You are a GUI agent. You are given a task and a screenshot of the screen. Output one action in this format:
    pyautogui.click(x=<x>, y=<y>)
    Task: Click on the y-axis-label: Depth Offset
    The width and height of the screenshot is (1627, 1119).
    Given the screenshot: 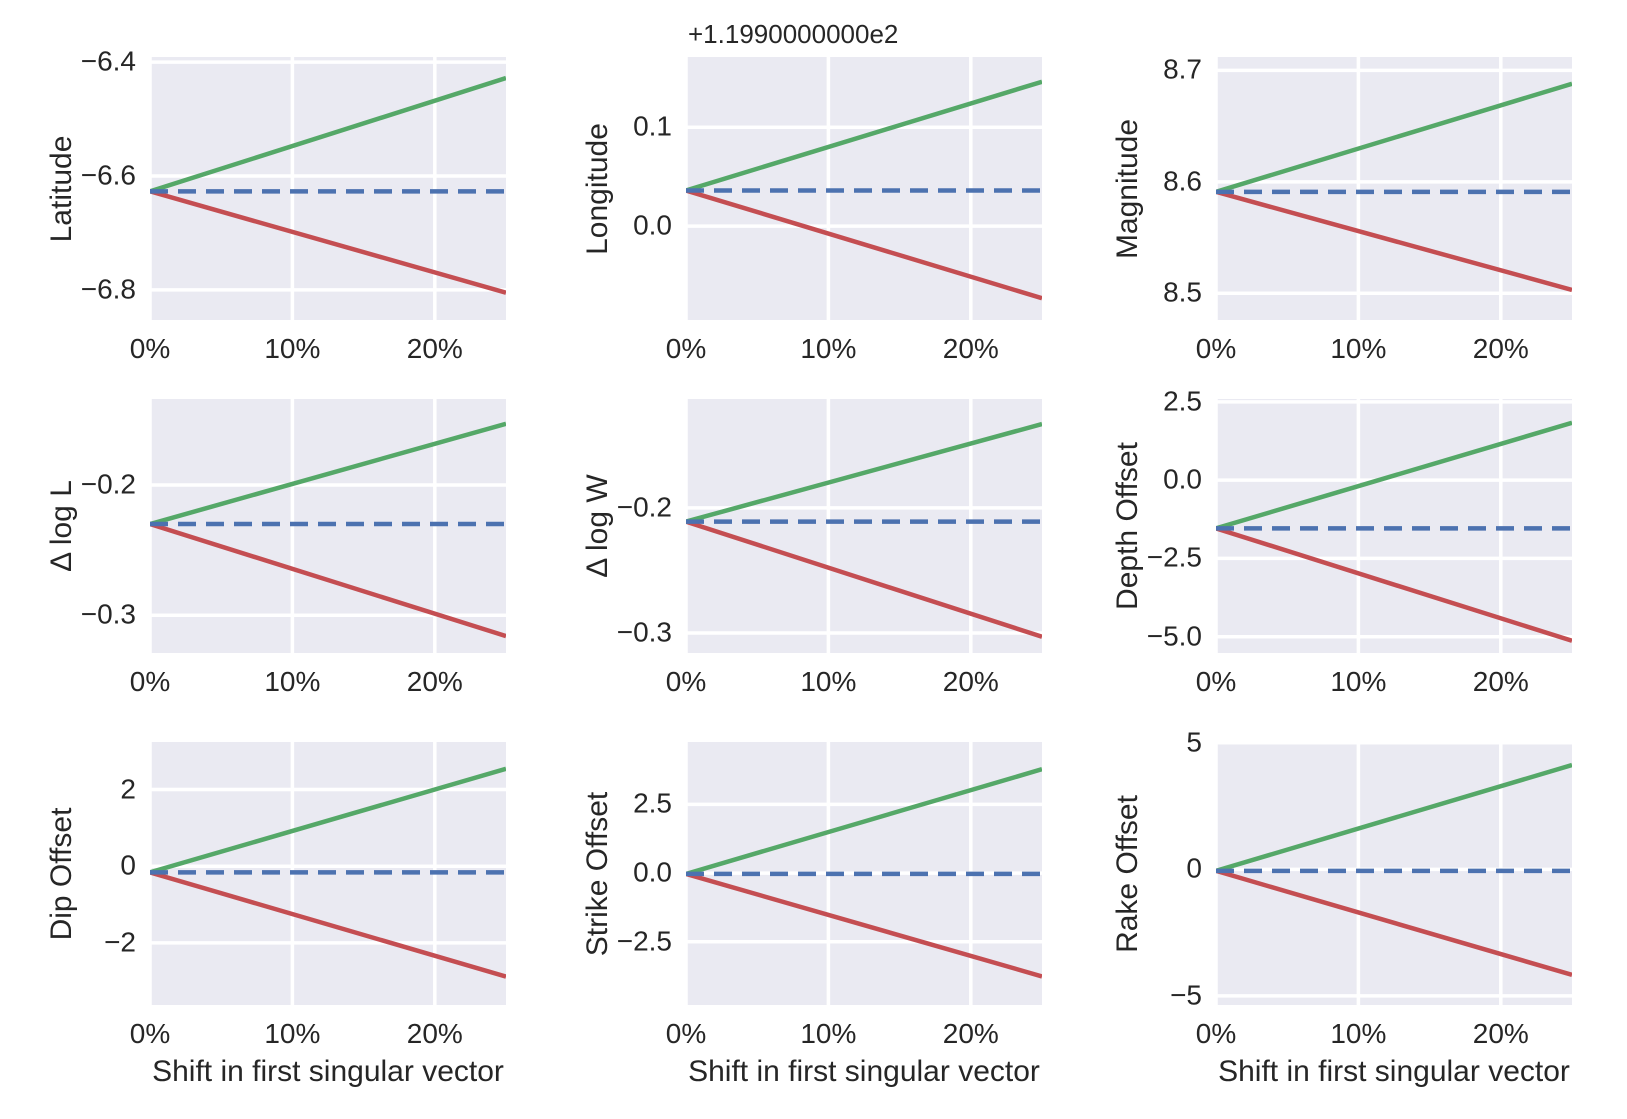 What is the action you would take?
    pyautogui.click(x=1127, y=526)
    